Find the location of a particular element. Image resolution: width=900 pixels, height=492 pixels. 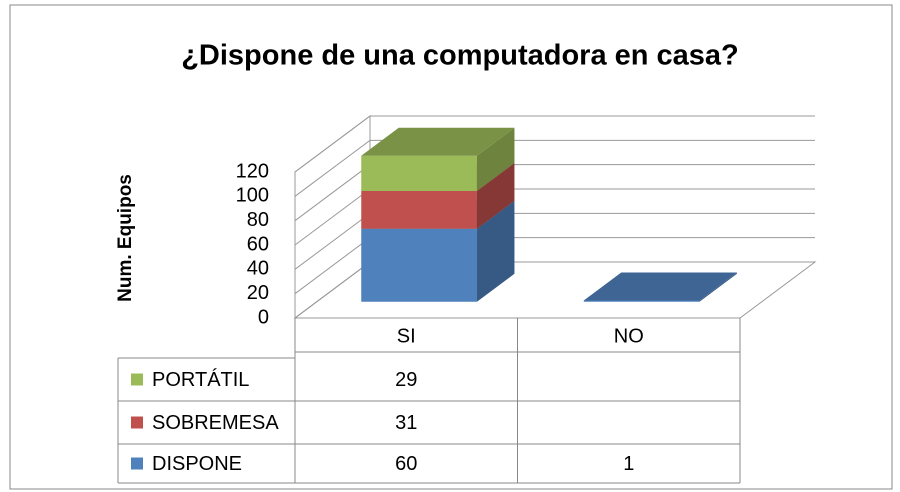

table-value: 29 is located at coordinates (406, 380).